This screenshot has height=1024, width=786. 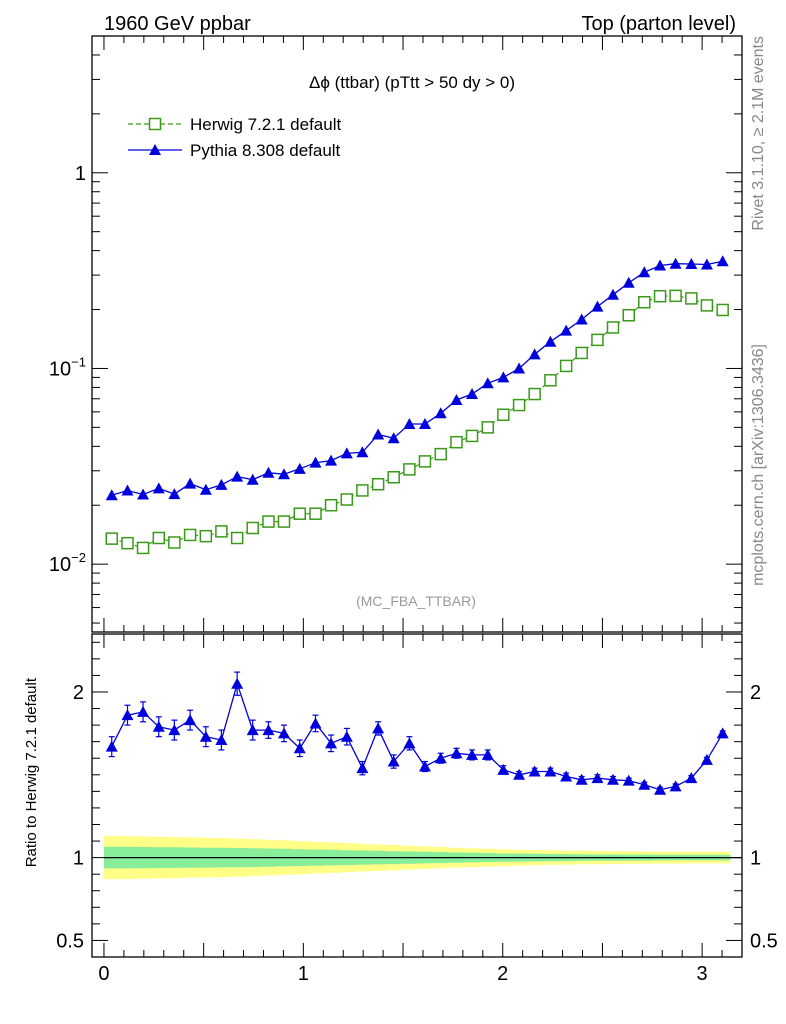 What do you see at coordinates (67, 563) in the screenshot?
I see `y-tick-label: 10−2` at bounding box center [67, 563].